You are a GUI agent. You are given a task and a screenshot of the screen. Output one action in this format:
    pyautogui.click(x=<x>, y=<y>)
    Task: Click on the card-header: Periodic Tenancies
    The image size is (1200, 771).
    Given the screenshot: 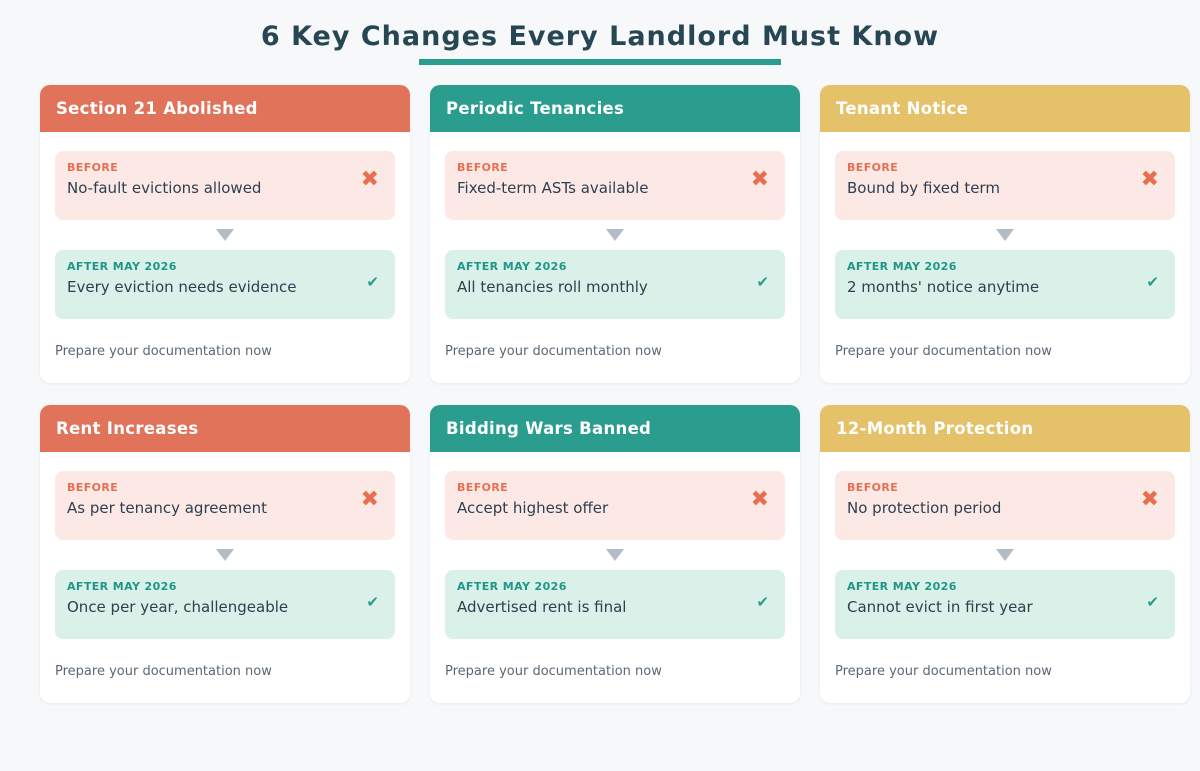 What is the action you would take?
    pyautogui.click(x=615, y=108)
    